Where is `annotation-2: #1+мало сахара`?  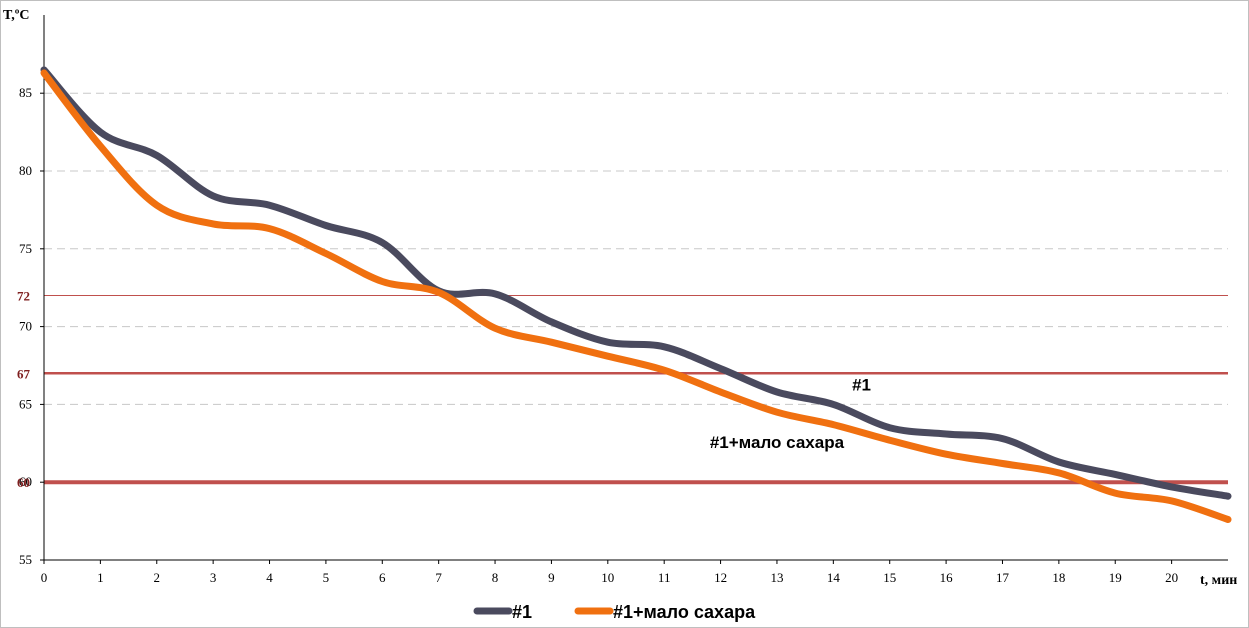 annotation-2: #1+мало сахара is located at coordinates (777, 442).